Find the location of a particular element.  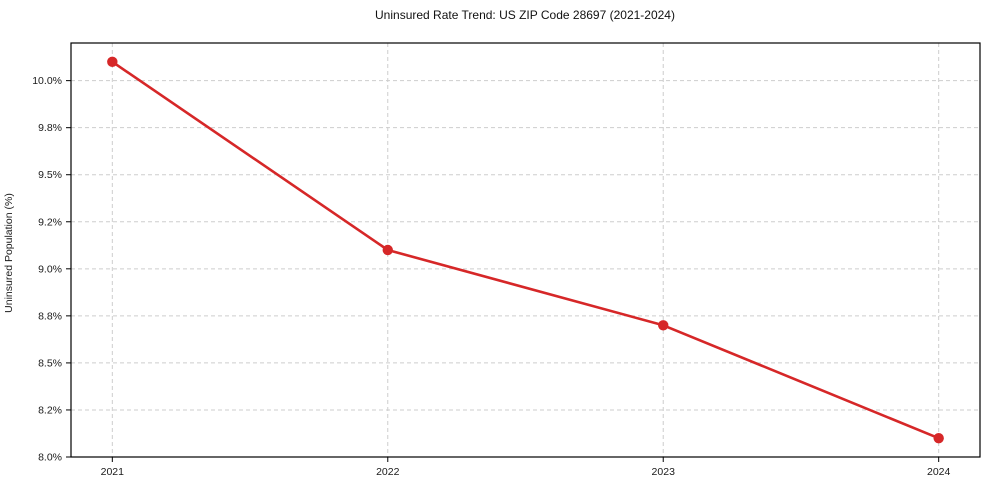

x-tick-label: 2021 is located at coordinates (113, 472).